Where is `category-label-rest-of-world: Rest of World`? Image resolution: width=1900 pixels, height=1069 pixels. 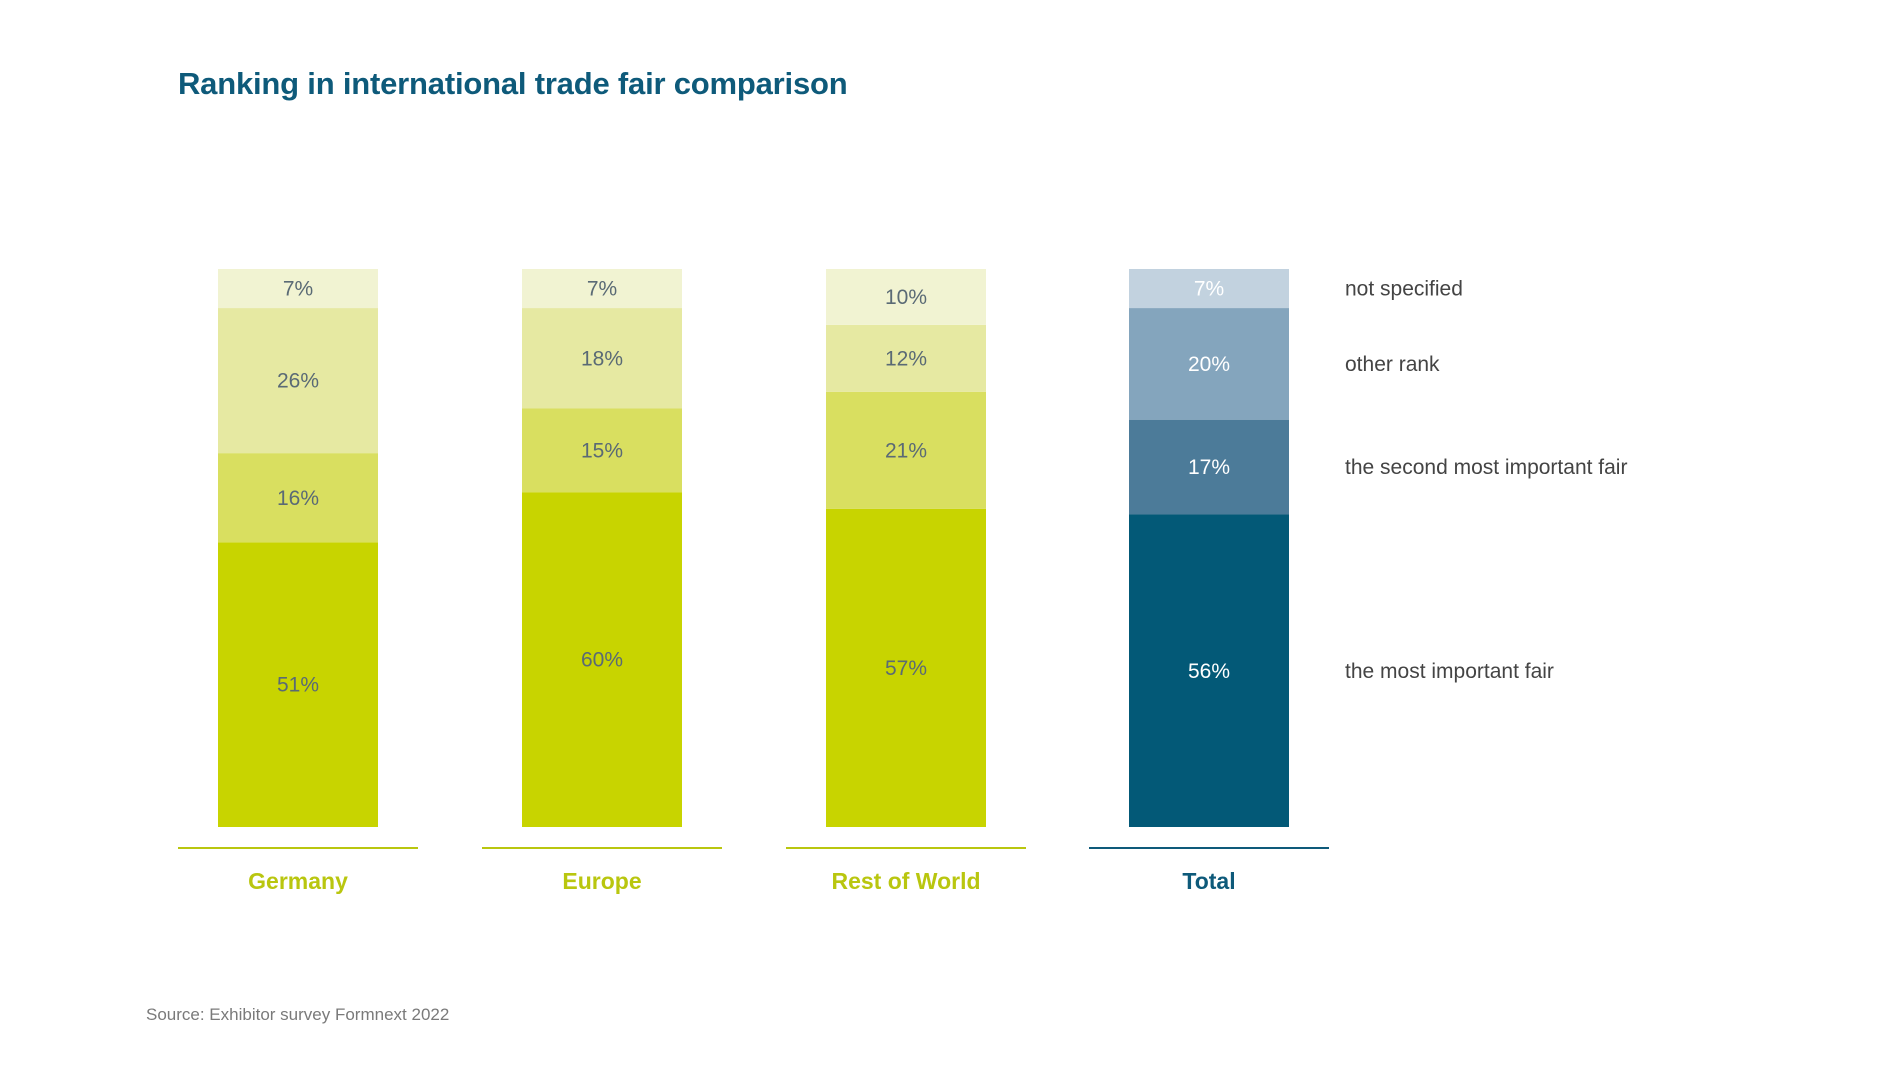 category-label-rest-of-world: Rest of World is located at coordinates (905, 881).